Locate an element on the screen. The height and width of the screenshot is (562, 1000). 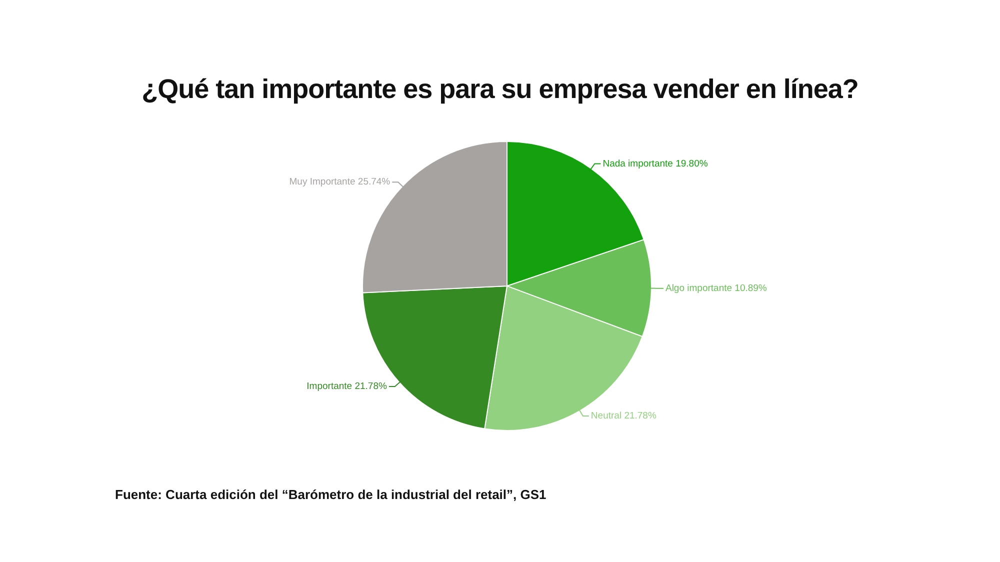
slice-label: Muy Importante 25.74% is located at coordinates (340, 182).